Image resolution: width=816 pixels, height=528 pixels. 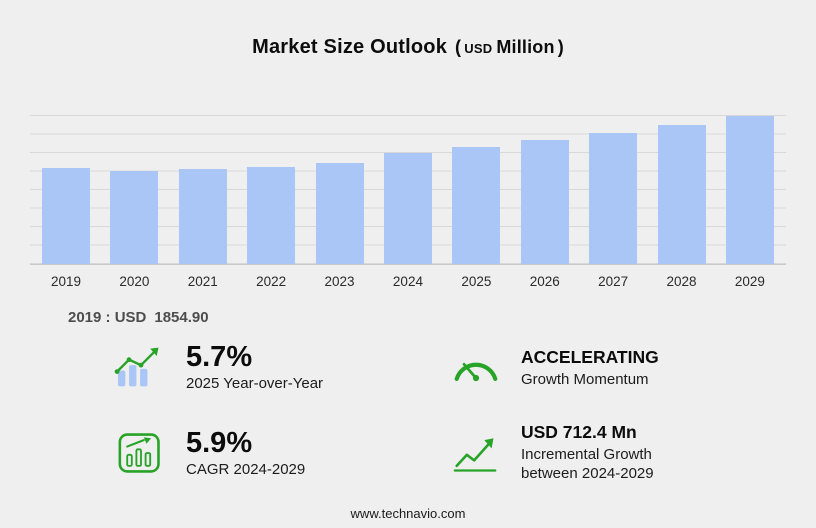 What do you see at coordinates (476, 205) in the screenshot?
I see `bar-2025` at bounding box center [476, 205].